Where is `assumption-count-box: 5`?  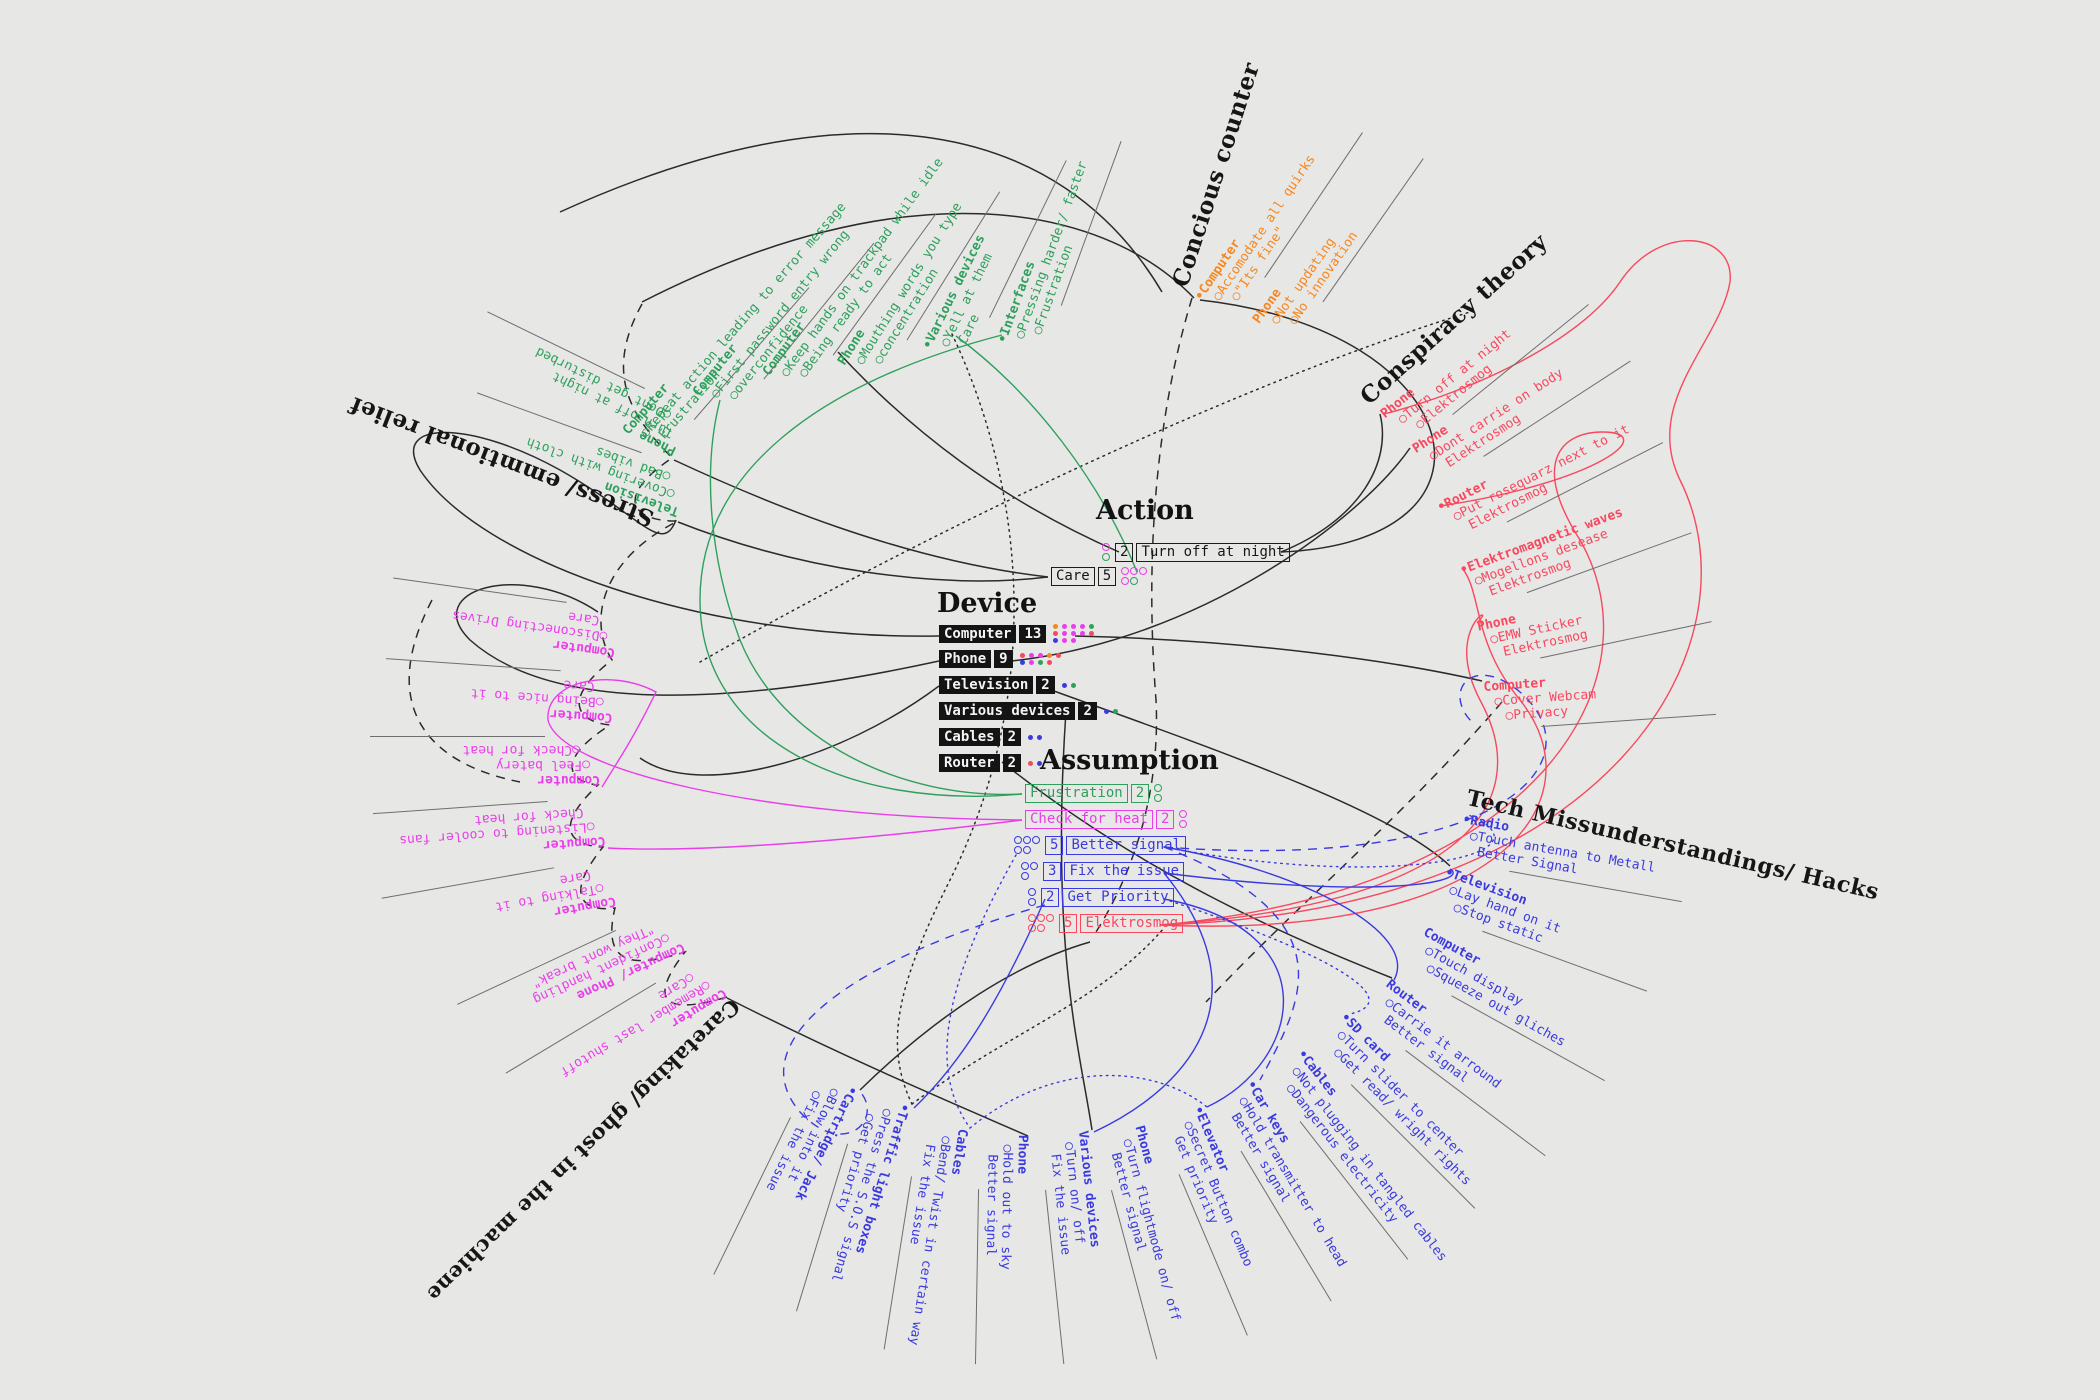 assumption-count-box: 5 is located at coordinates (1054, 845).